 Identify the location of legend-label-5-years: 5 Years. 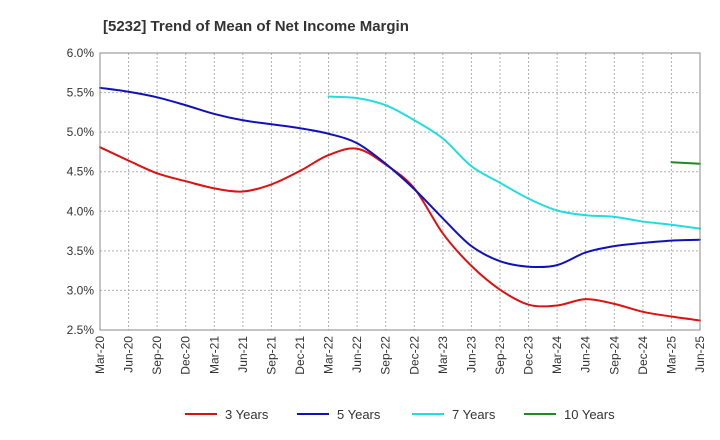
(359, 414).